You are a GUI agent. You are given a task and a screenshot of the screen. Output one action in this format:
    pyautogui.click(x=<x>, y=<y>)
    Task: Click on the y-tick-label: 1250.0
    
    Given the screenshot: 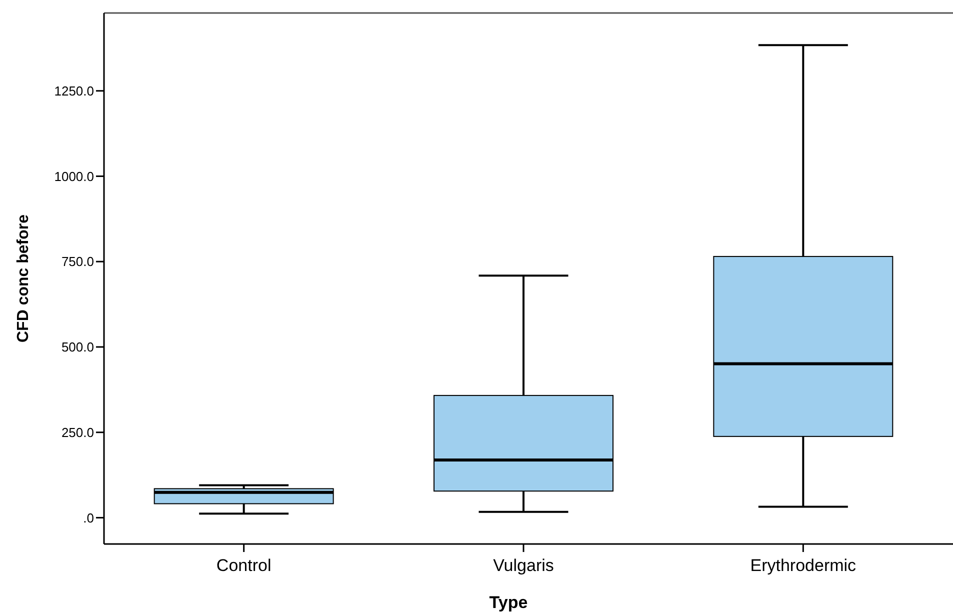 What is the action you would take?
    pyautogui.click(x=74, y=90)
    